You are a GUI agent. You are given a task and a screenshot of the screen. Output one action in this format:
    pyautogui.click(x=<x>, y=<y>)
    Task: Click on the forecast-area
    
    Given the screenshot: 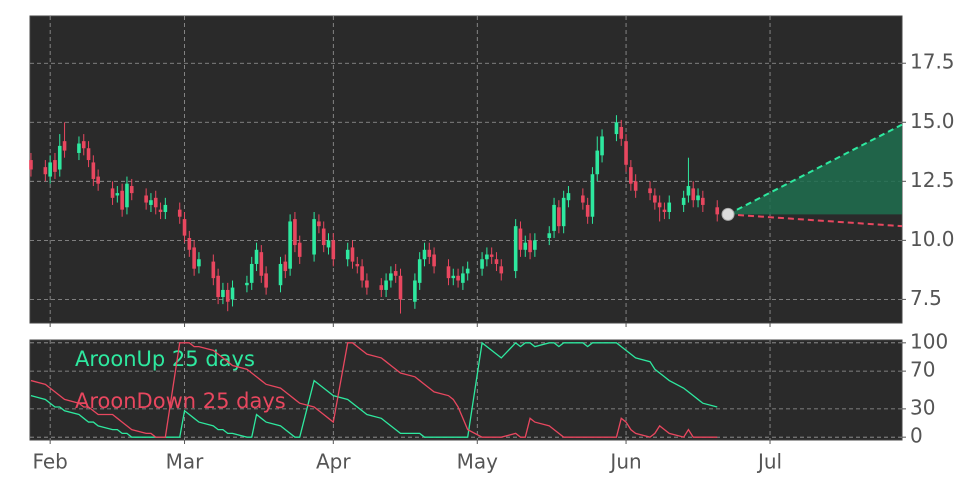 What is the action you would take?
    pyautogui.click(x=815, y=169)
    